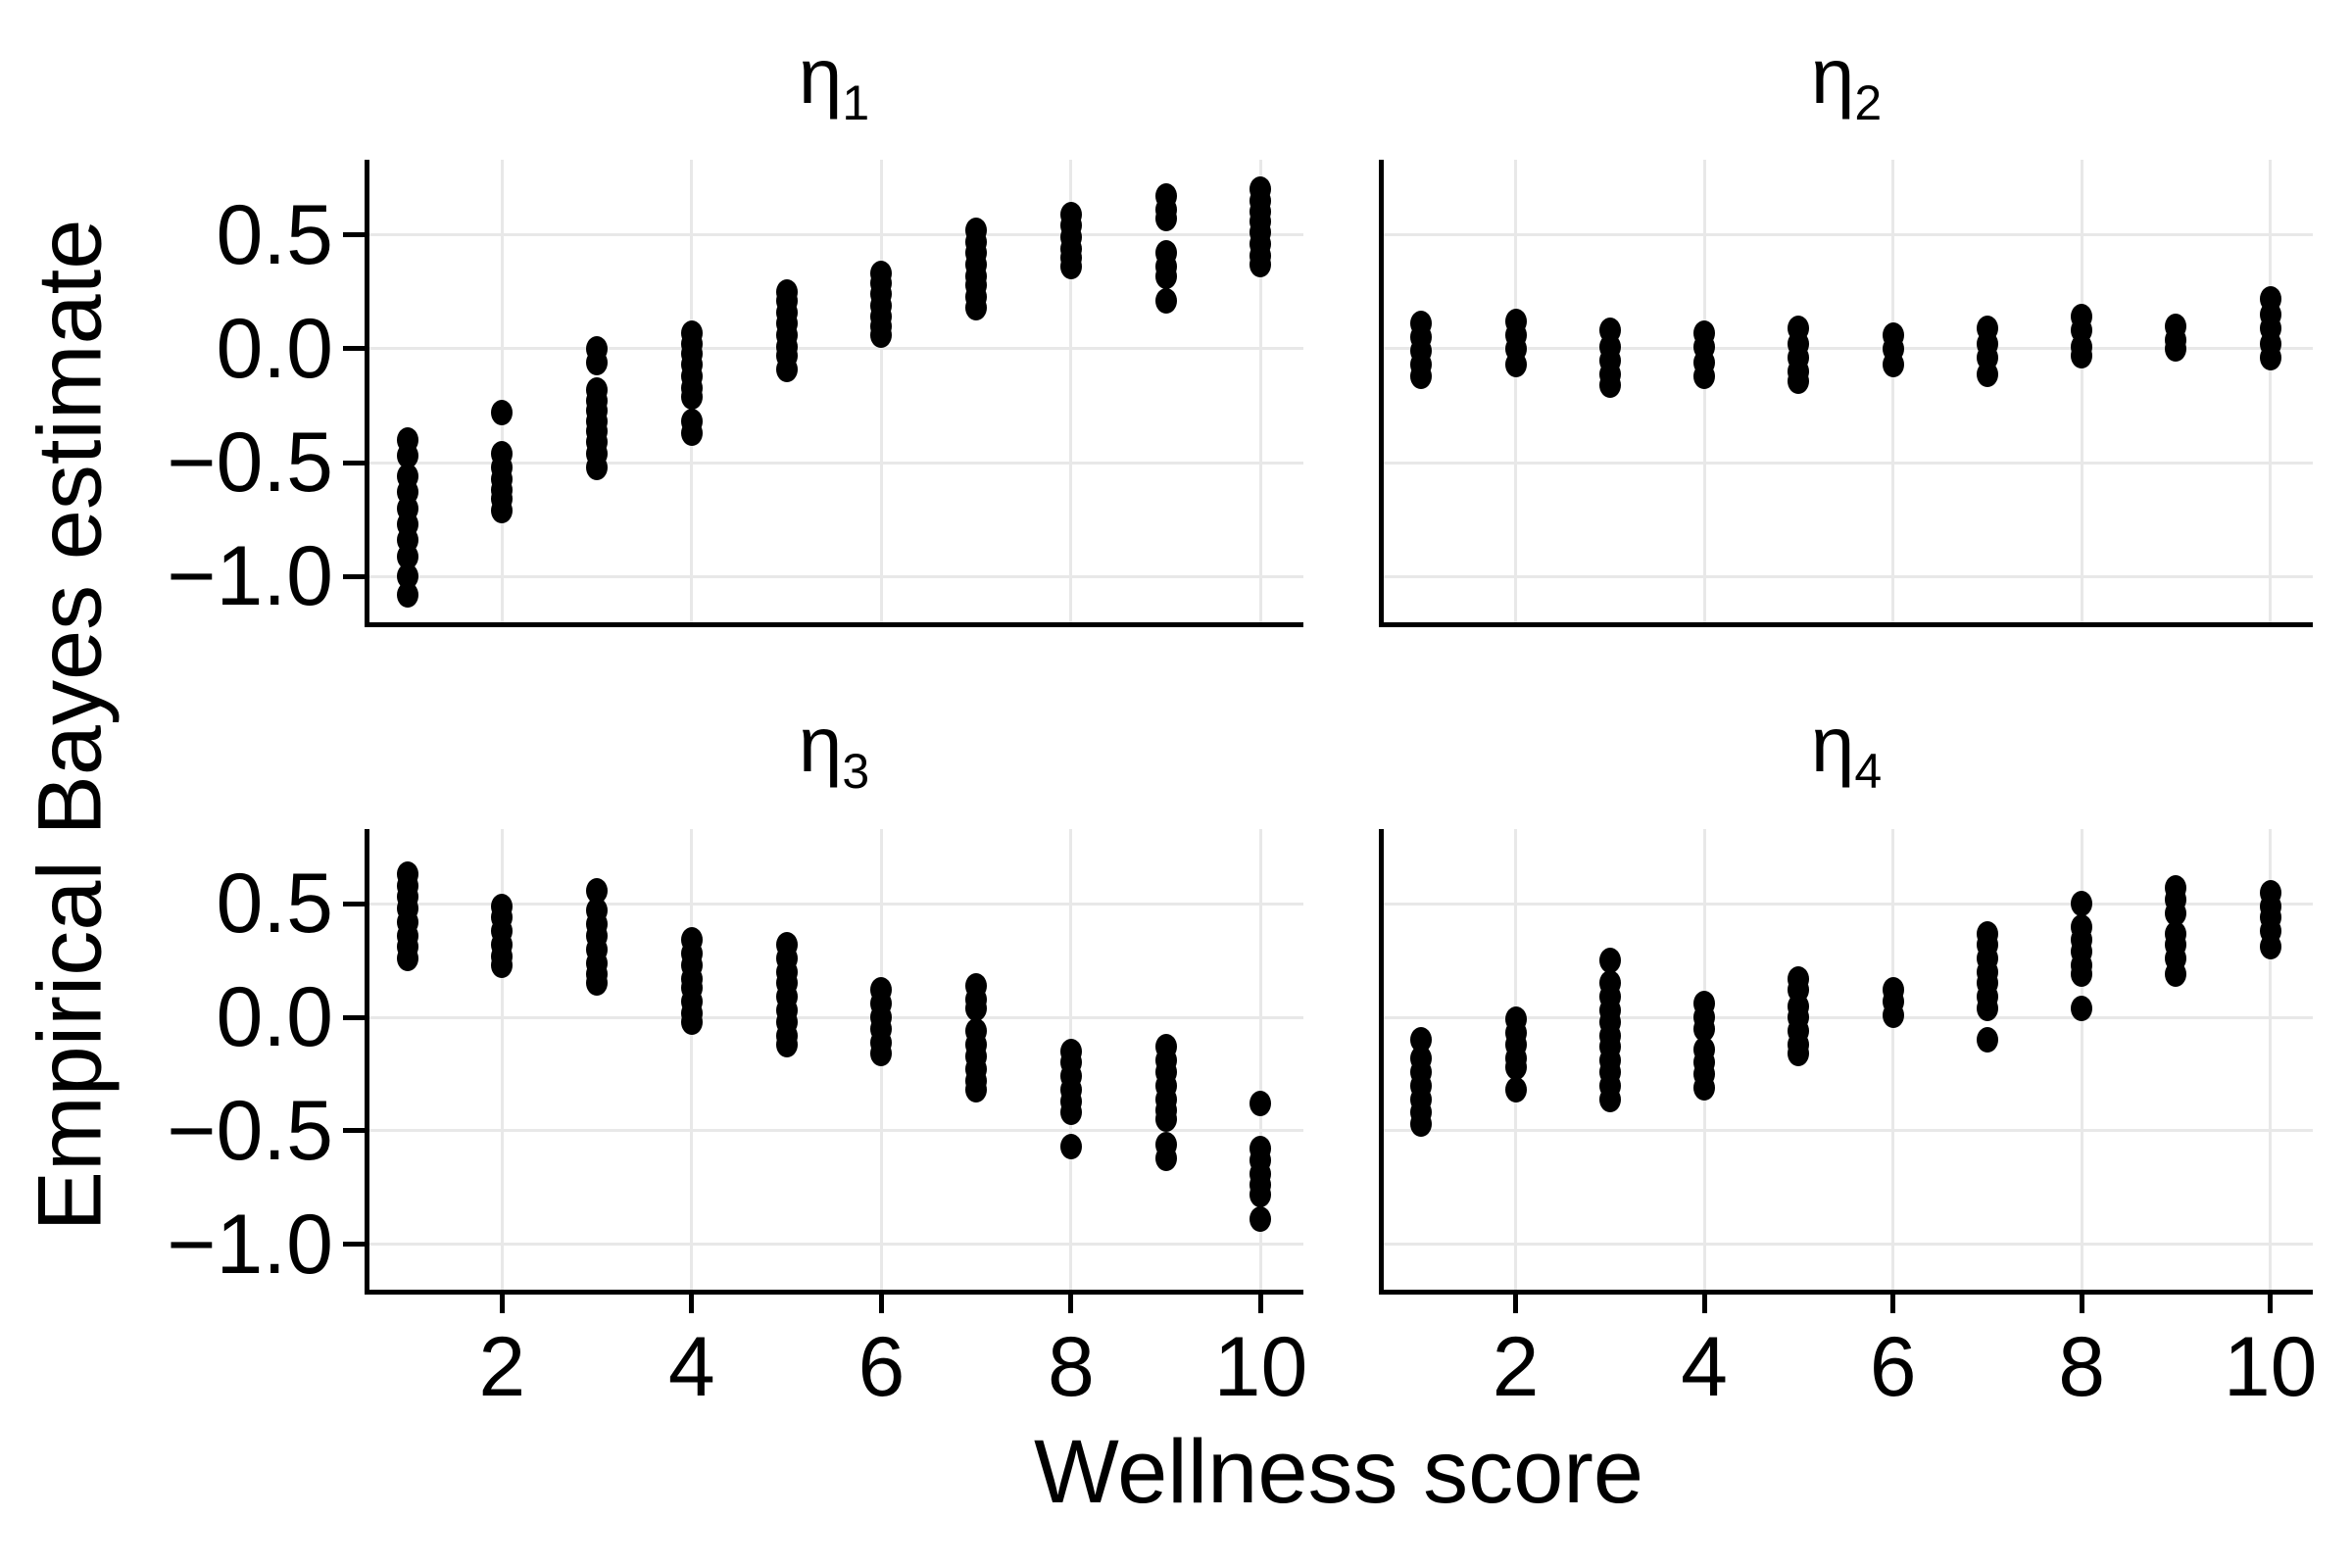 This screenshot has height=1568, width=2352. Describe the element at coordinates (856, 771) in the screenshot. I see `eta-subscript: 3` at that location.